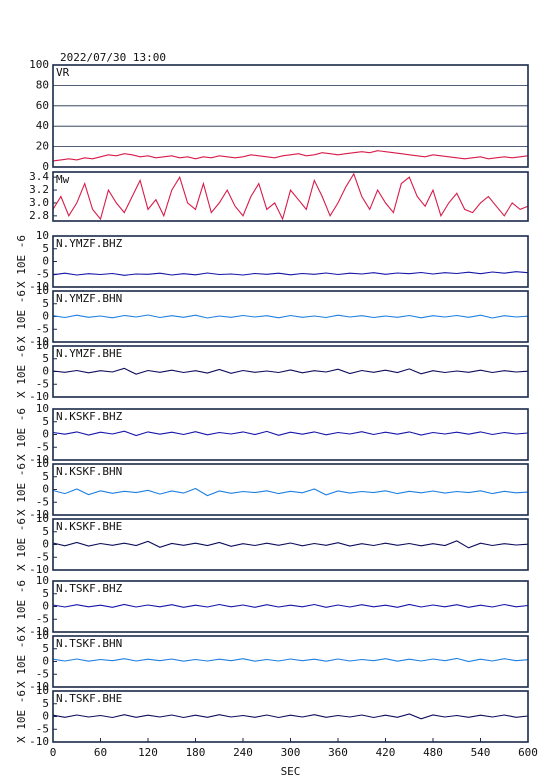 The width and height of the screenshot is (554, 781). I want to click on y-tick-label: 3.2, so click(39, 189).